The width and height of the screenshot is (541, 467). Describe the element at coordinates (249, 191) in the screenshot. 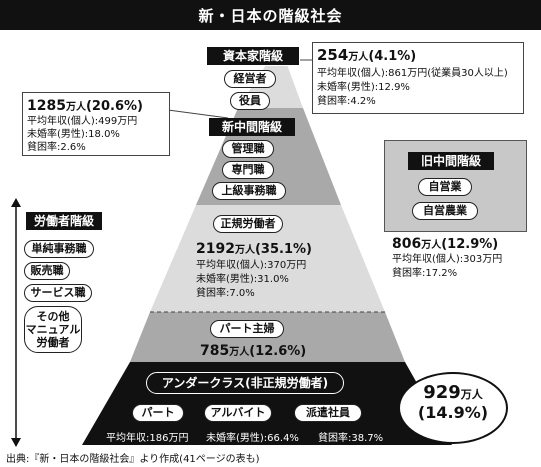

I see `role-senior-clerical: 上級事務職` at that location.